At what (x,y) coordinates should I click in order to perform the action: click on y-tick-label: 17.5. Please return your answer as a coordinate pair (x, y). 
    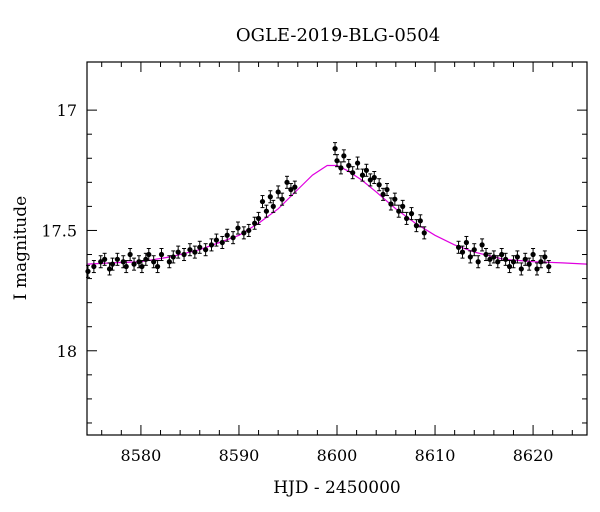
    Looking at the image, I should click on (59, 230).